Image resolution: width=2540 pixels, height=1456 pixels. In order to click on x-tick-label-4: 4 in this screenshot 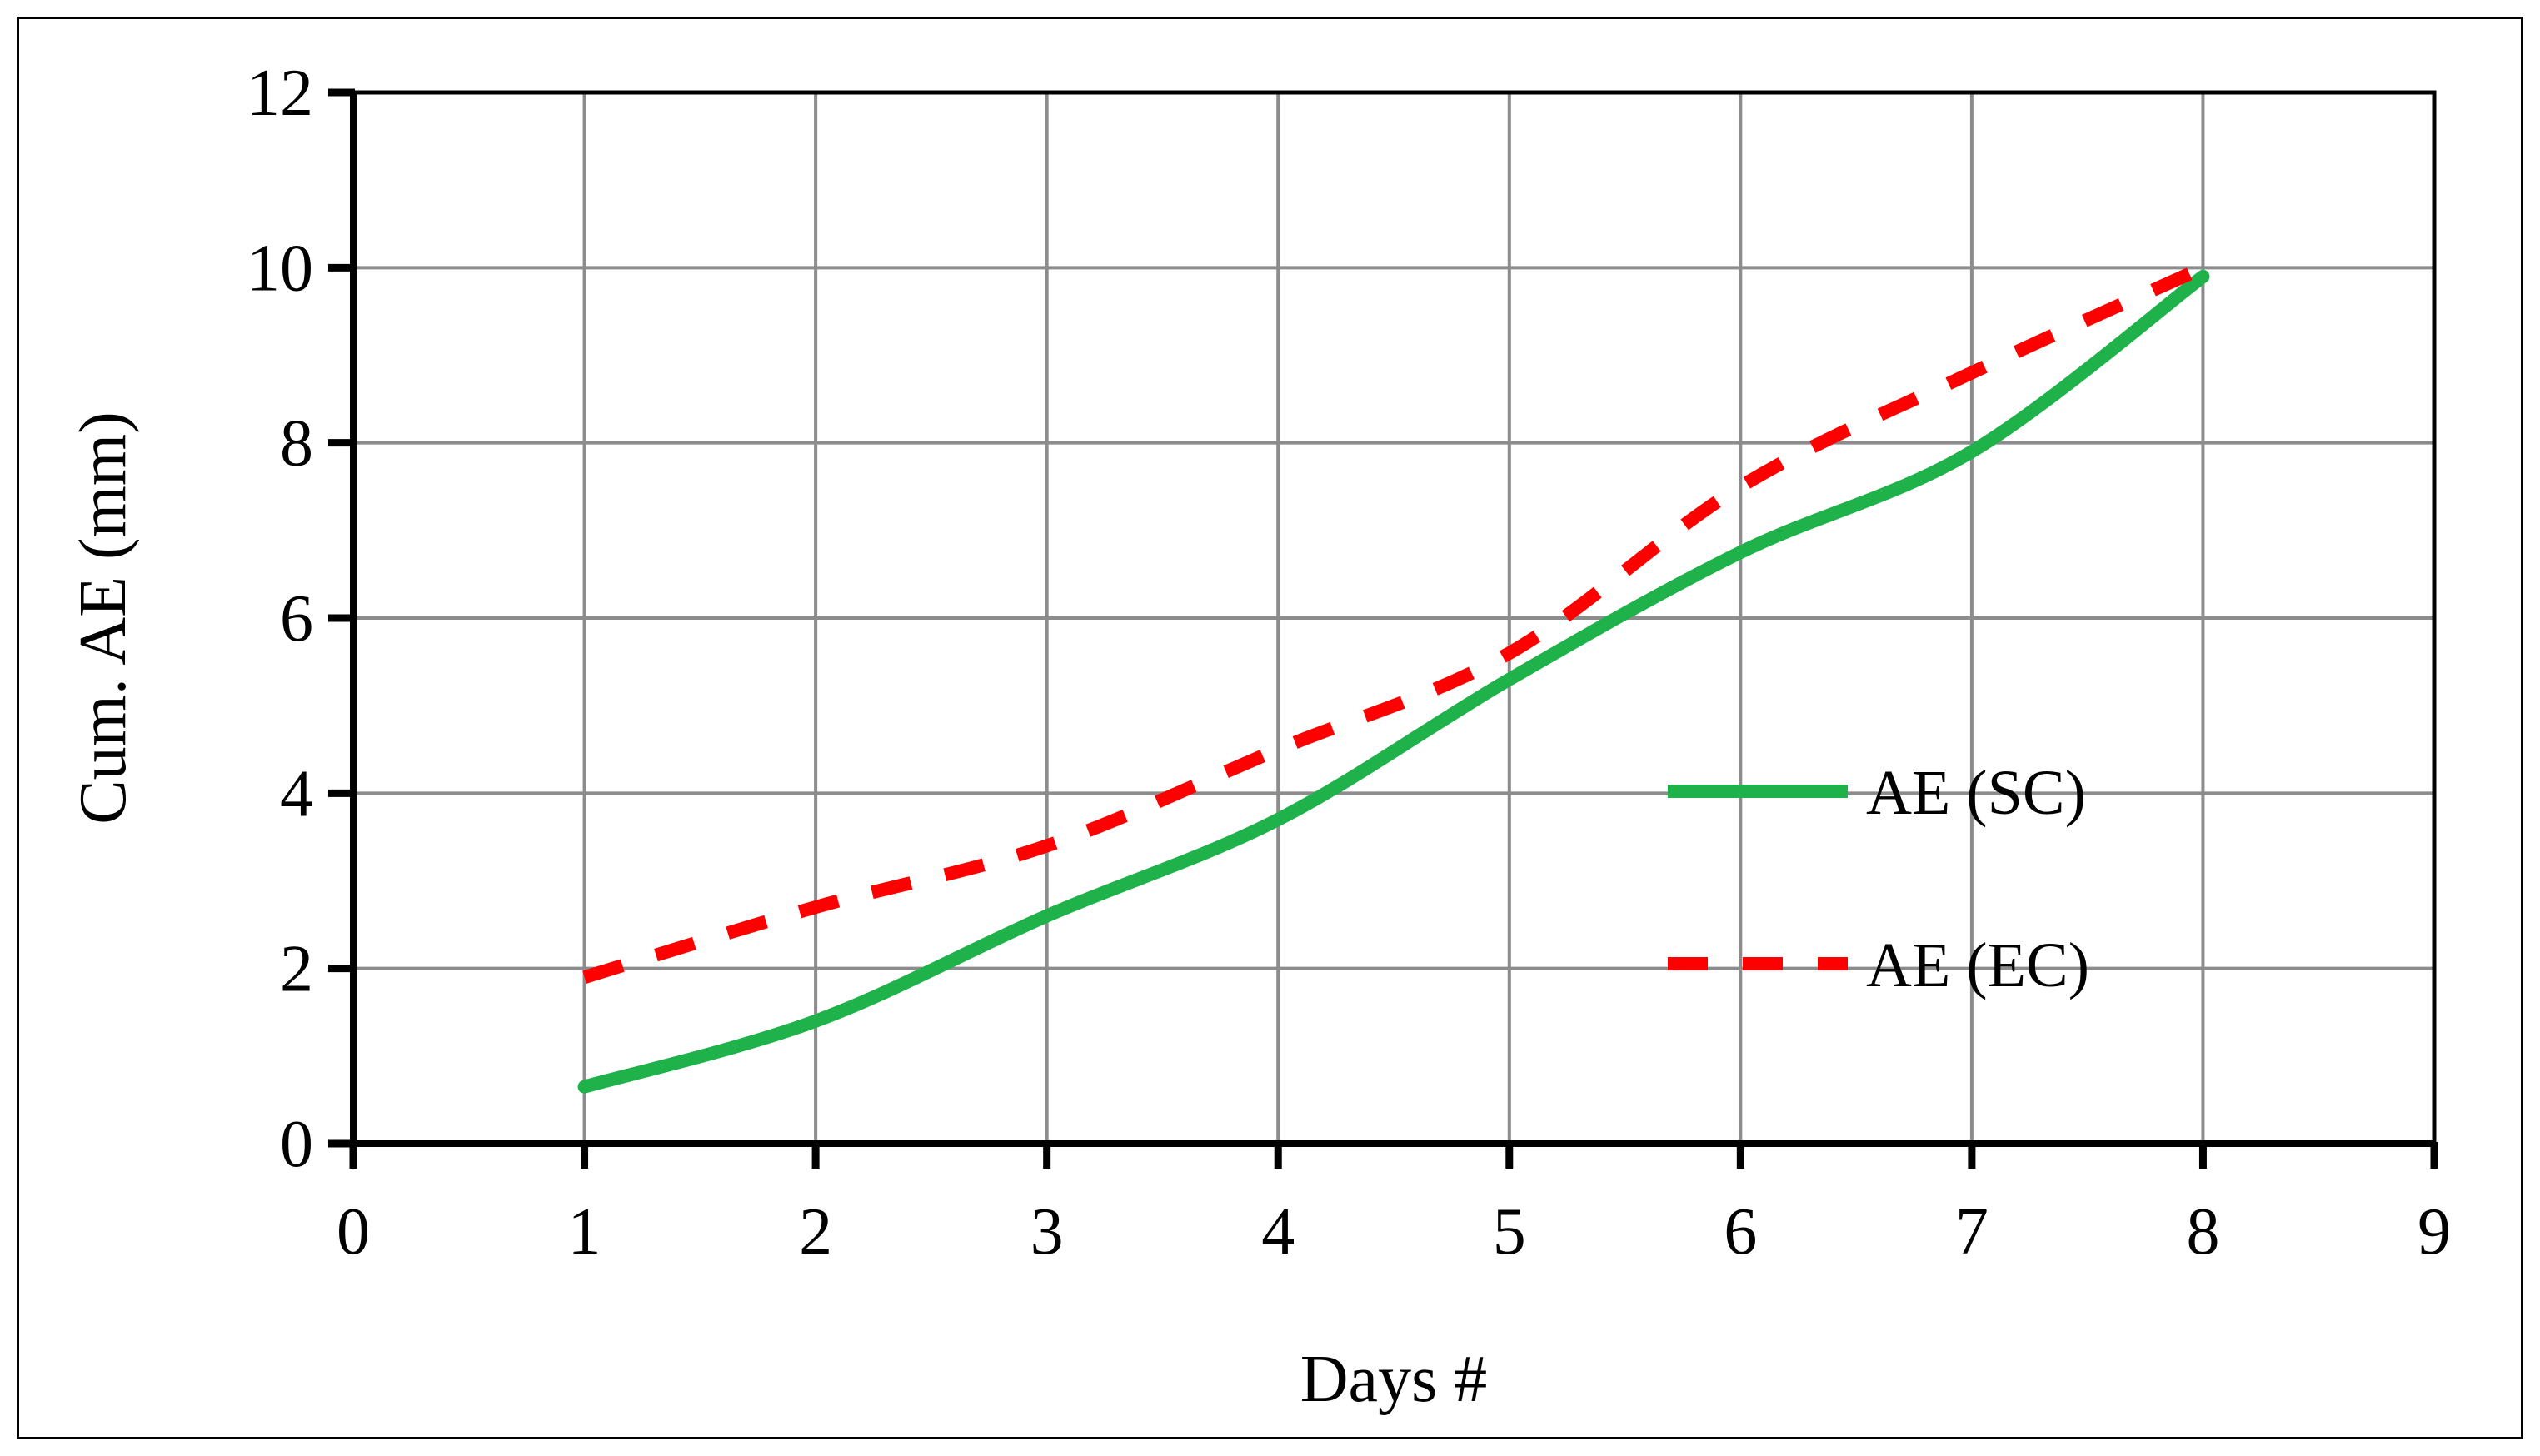, I will do `click(1278, 1232)`.